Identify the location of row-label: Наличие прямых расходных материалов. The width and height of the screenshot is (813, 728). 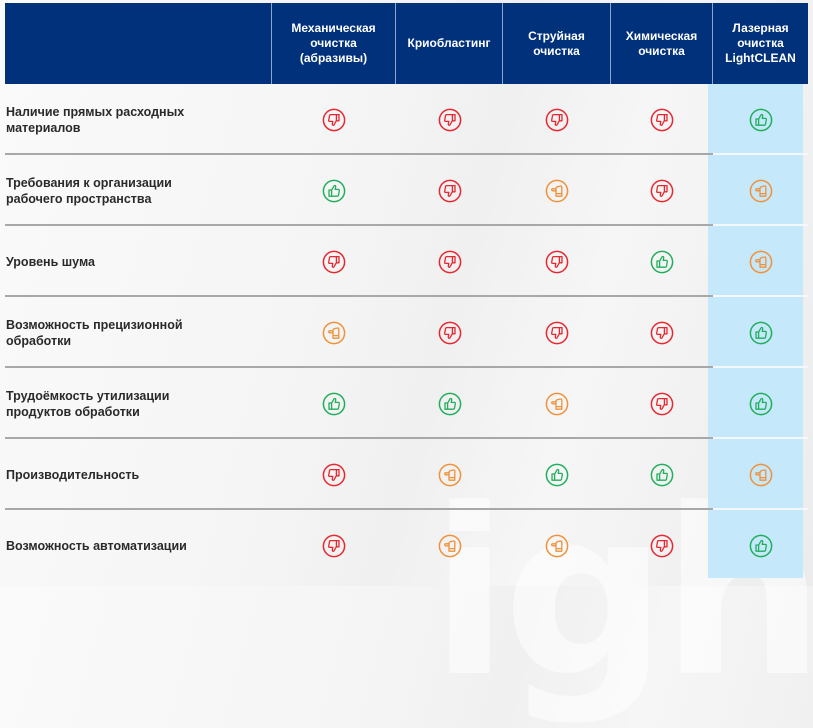
(95, 119).